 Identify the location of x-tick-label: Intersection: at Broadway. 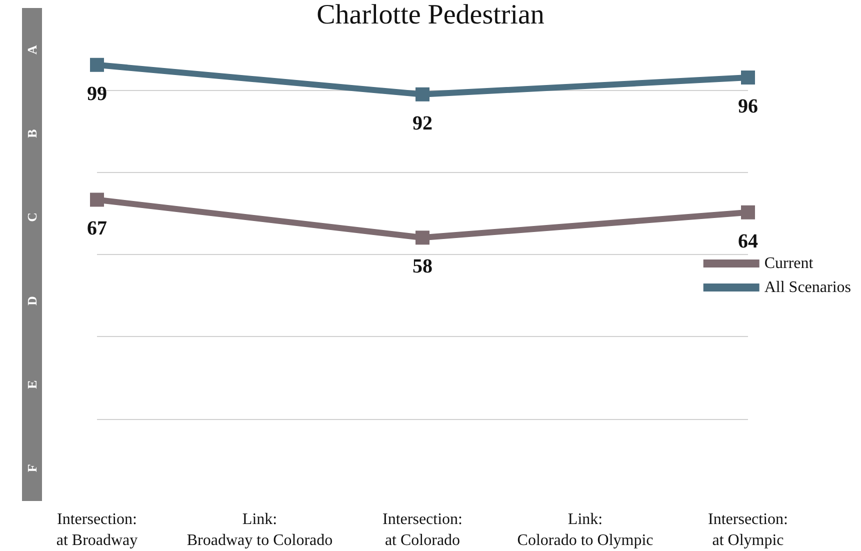
(97, 530).